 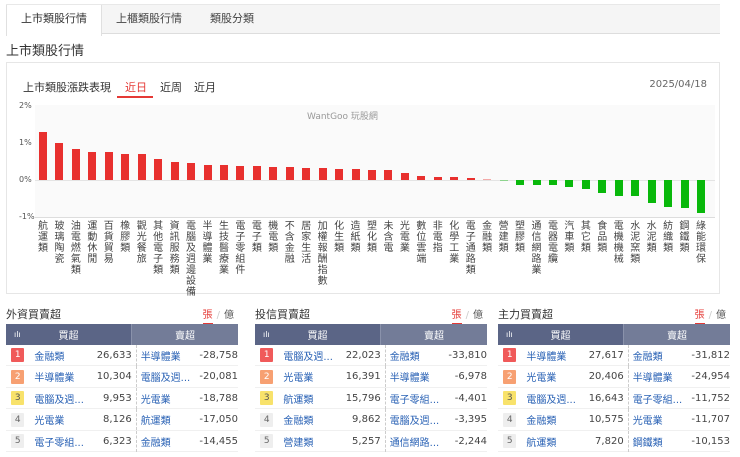 I want to click on tab-period-day: 近日, so click(x=136, y=87).